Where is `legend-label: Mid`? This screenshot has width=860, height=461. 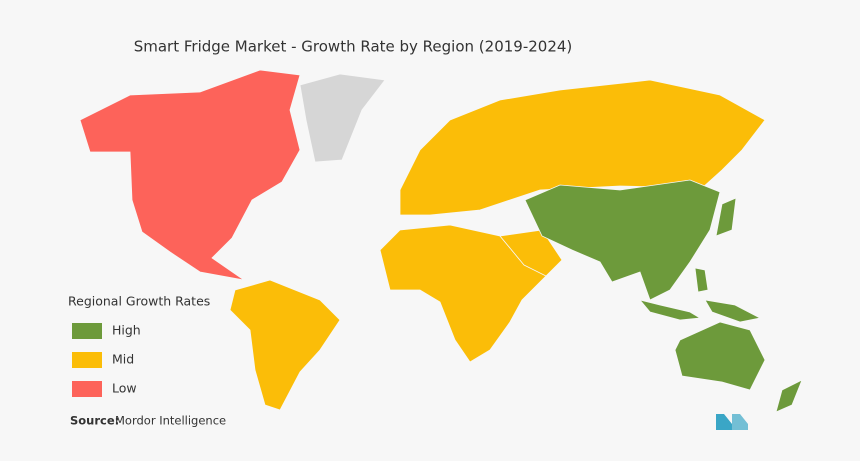 legend-label: Mid is located at coordinates (123, 359).